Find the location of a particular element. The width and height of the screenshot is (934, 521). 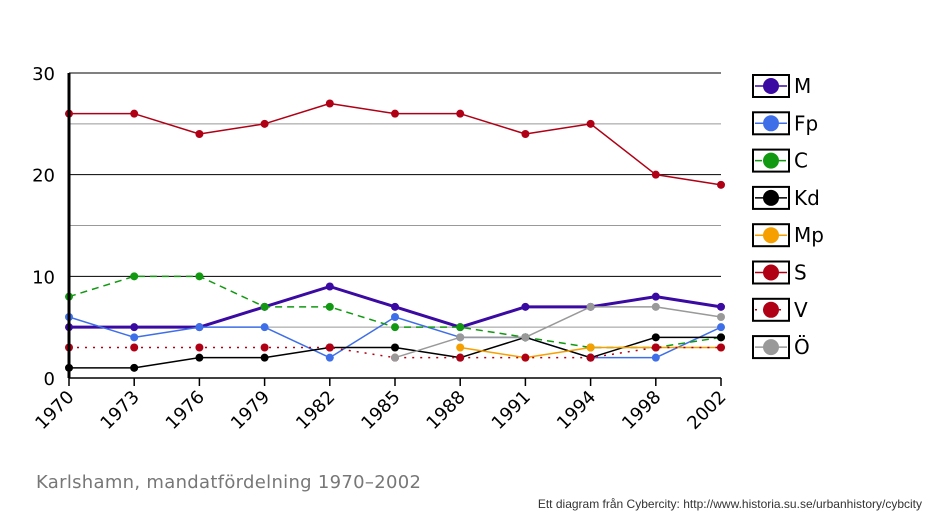

y-axis-ticks: 0 10 20 30 is located at coordinates (43, 227).